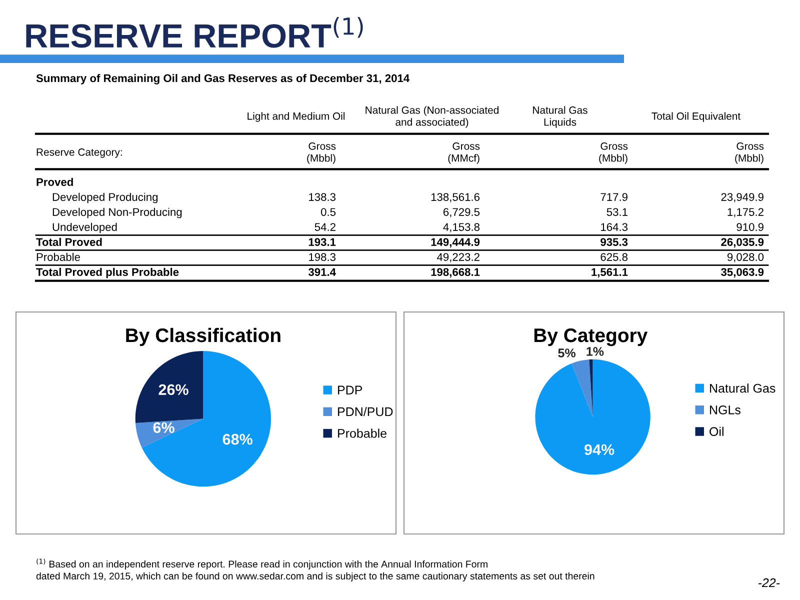 Image resolution: width=800 pixels, height=600 pixels. I want to click on text: Gross (MMcf), so click(464, 153).